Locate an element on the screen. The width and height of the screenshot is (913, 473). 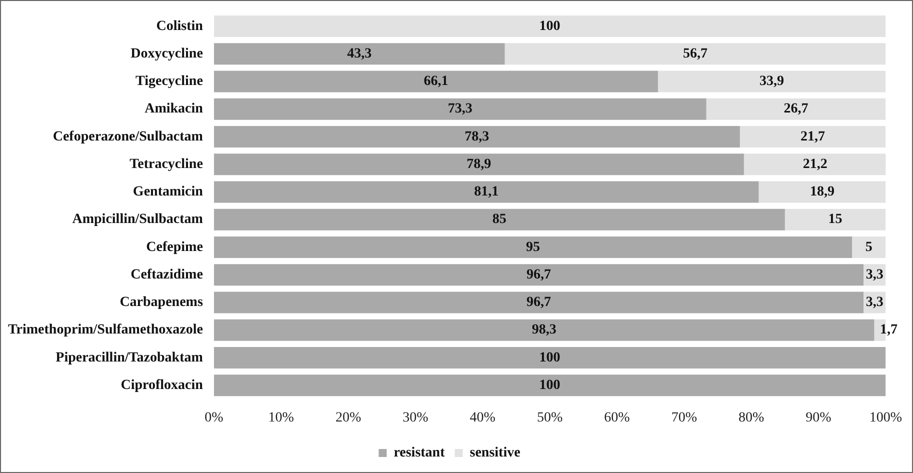
x-tick-label: 30% is located at coordinates (415, 418).